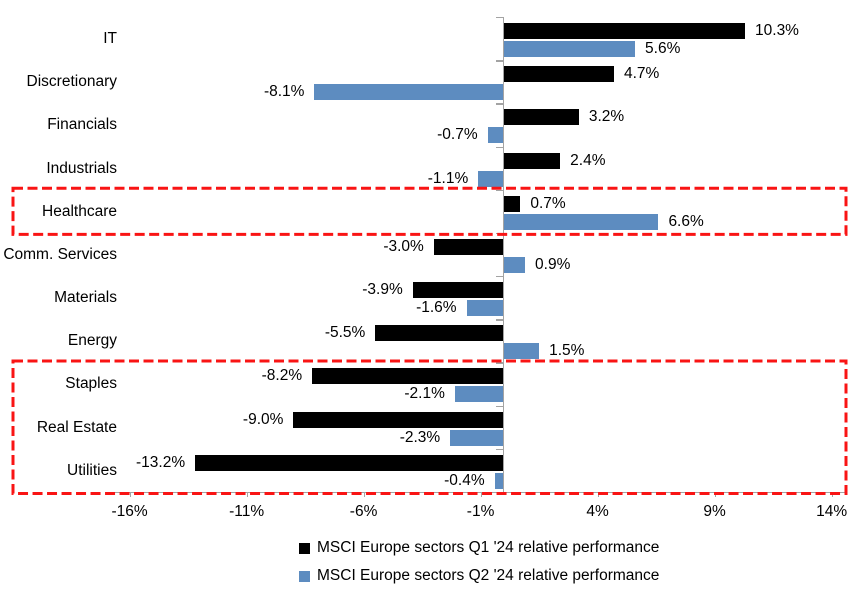 This screenshot has width=852, height=601. I want to click on bar-q1-energy, so click(439, 333).